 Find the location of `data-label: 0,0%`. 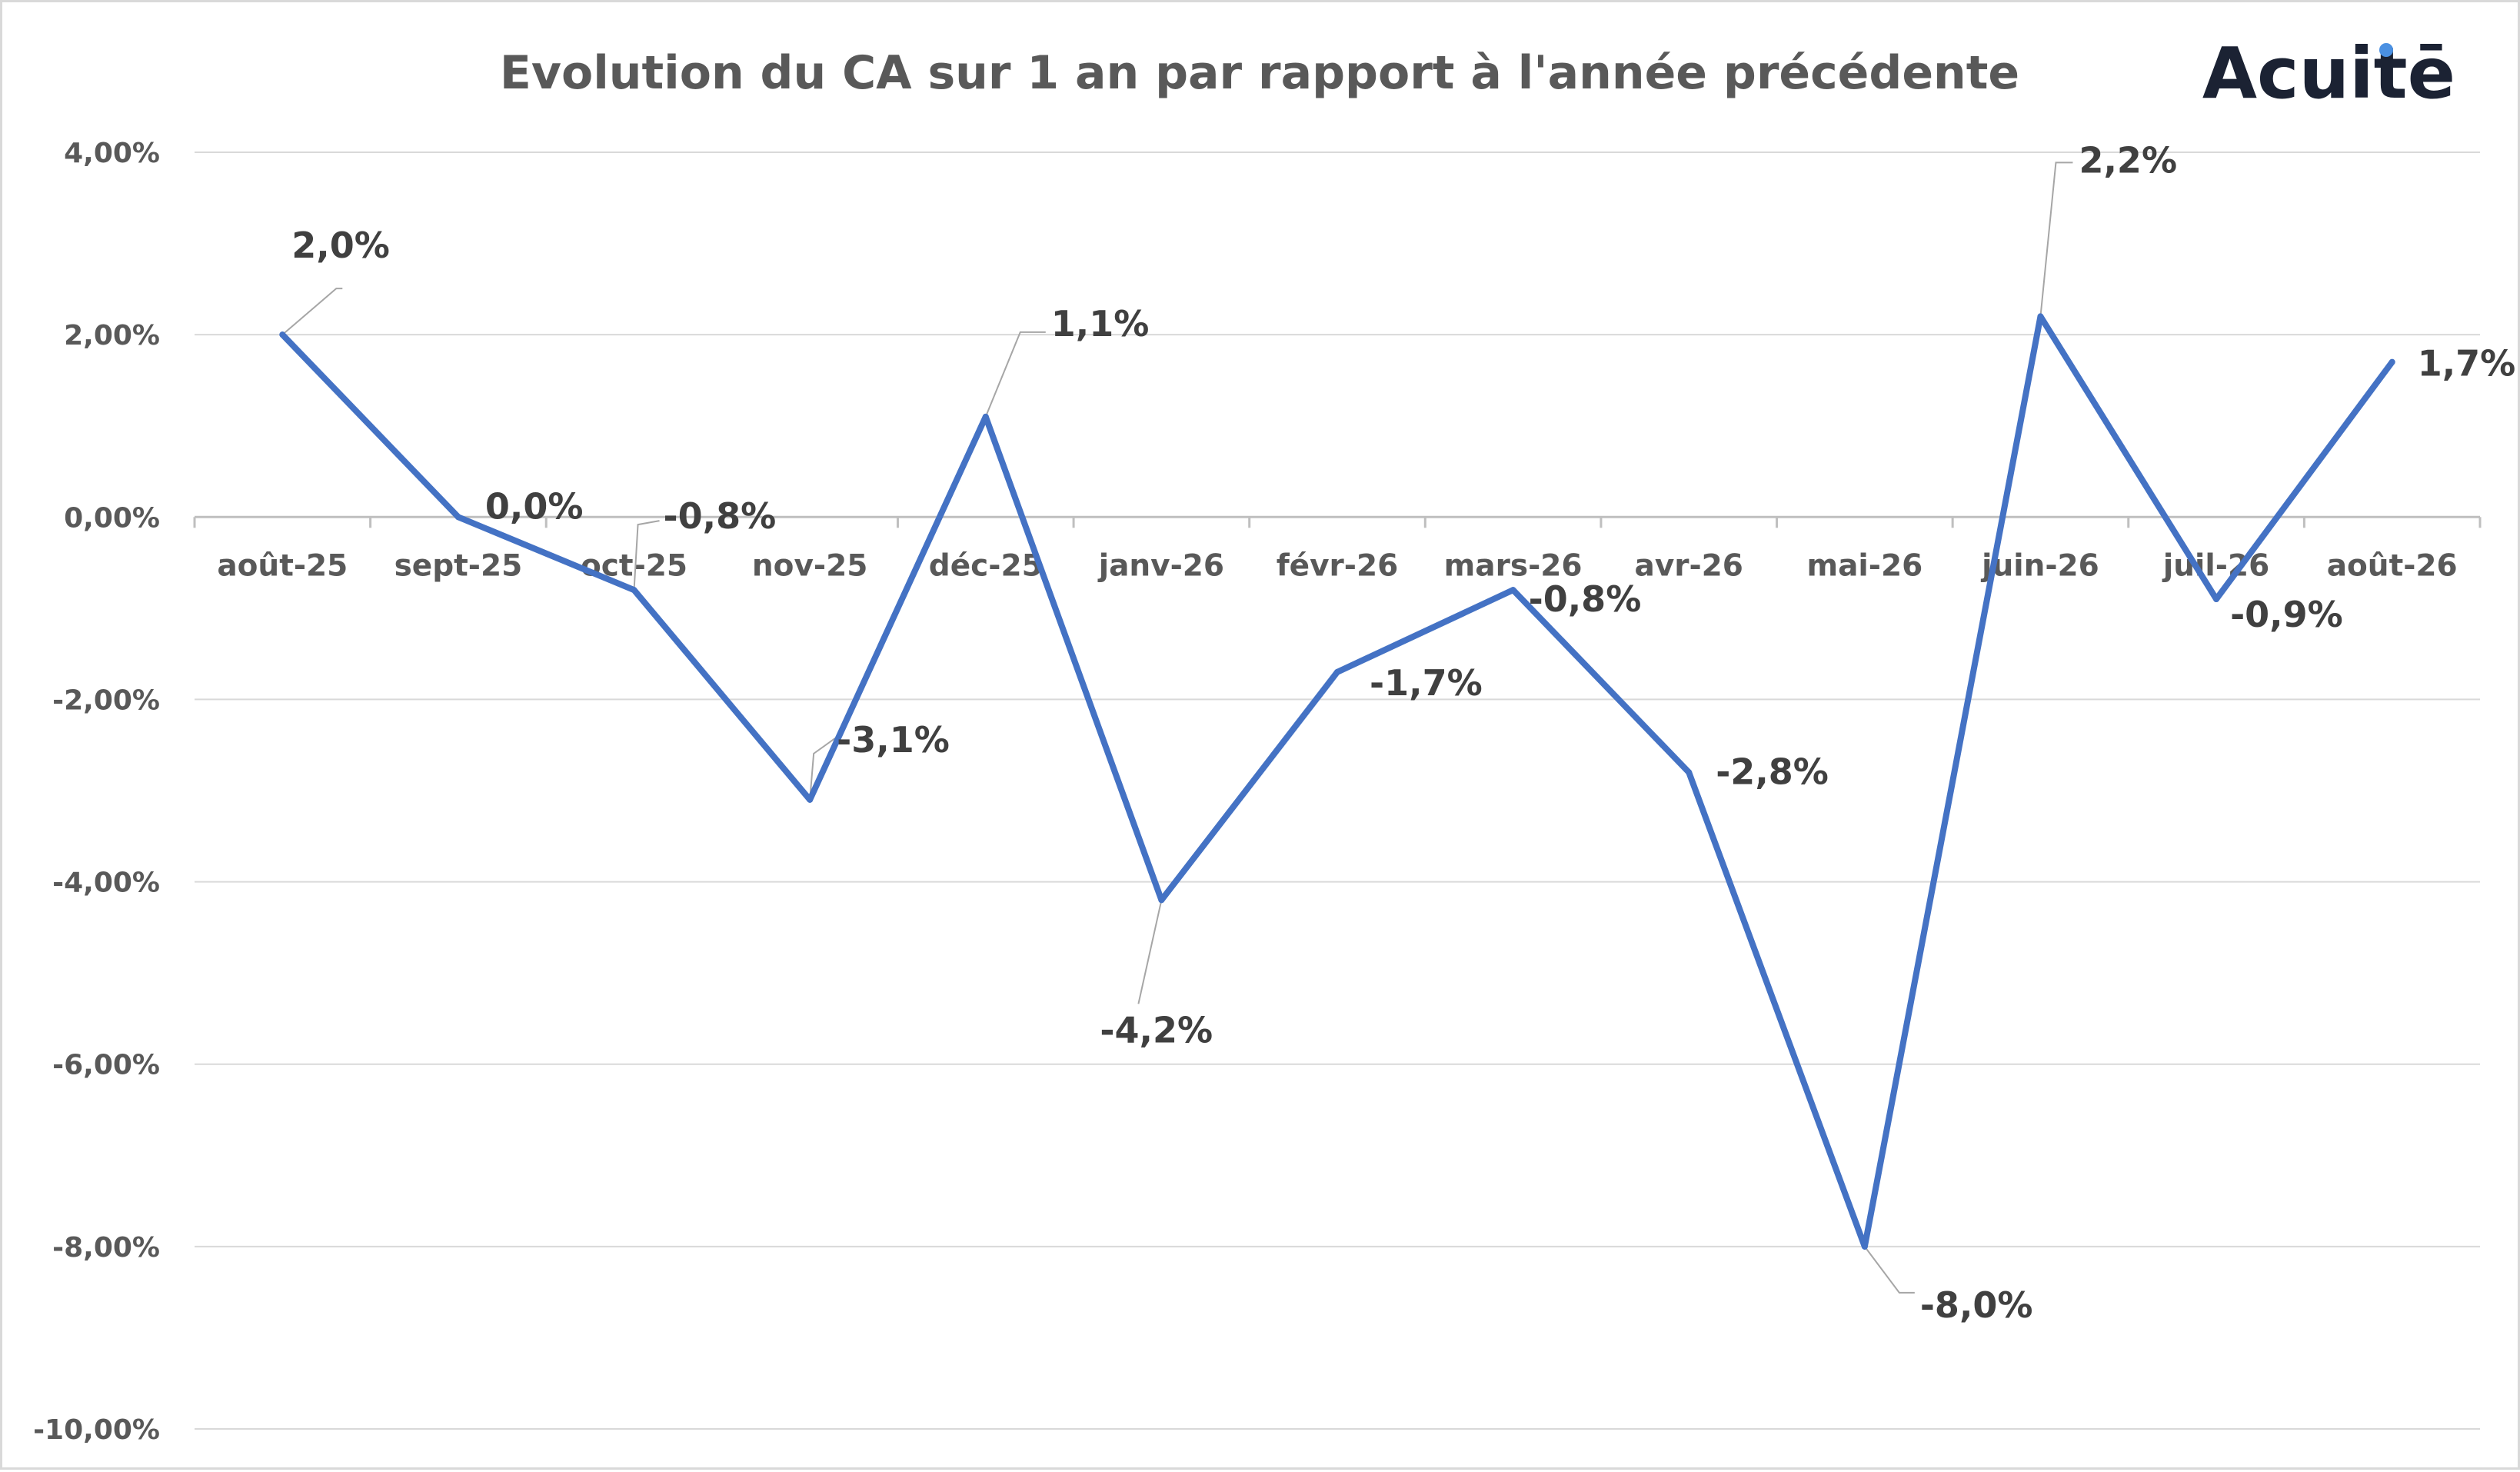

data-label: 0,0% is located at coordinates (534, 506).